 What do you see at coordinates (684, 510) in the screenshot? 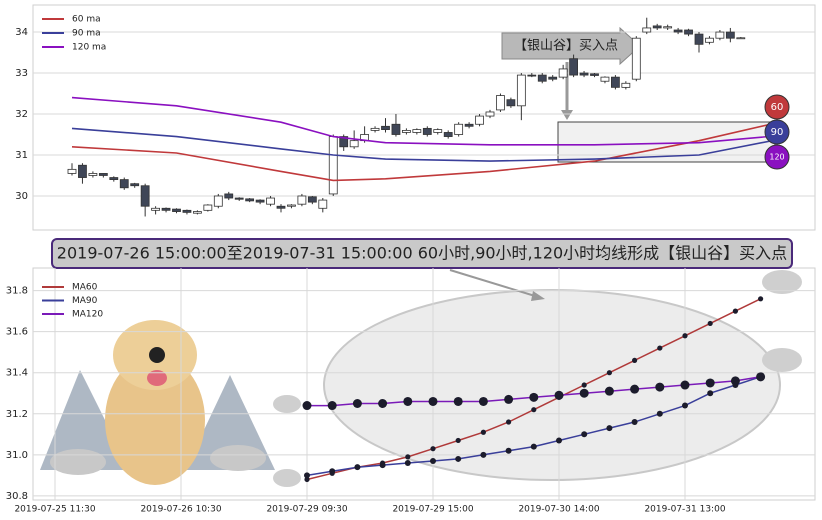
I see `x-tick-label: 2019-07-31 13:00` at bounding box center [684, 510].